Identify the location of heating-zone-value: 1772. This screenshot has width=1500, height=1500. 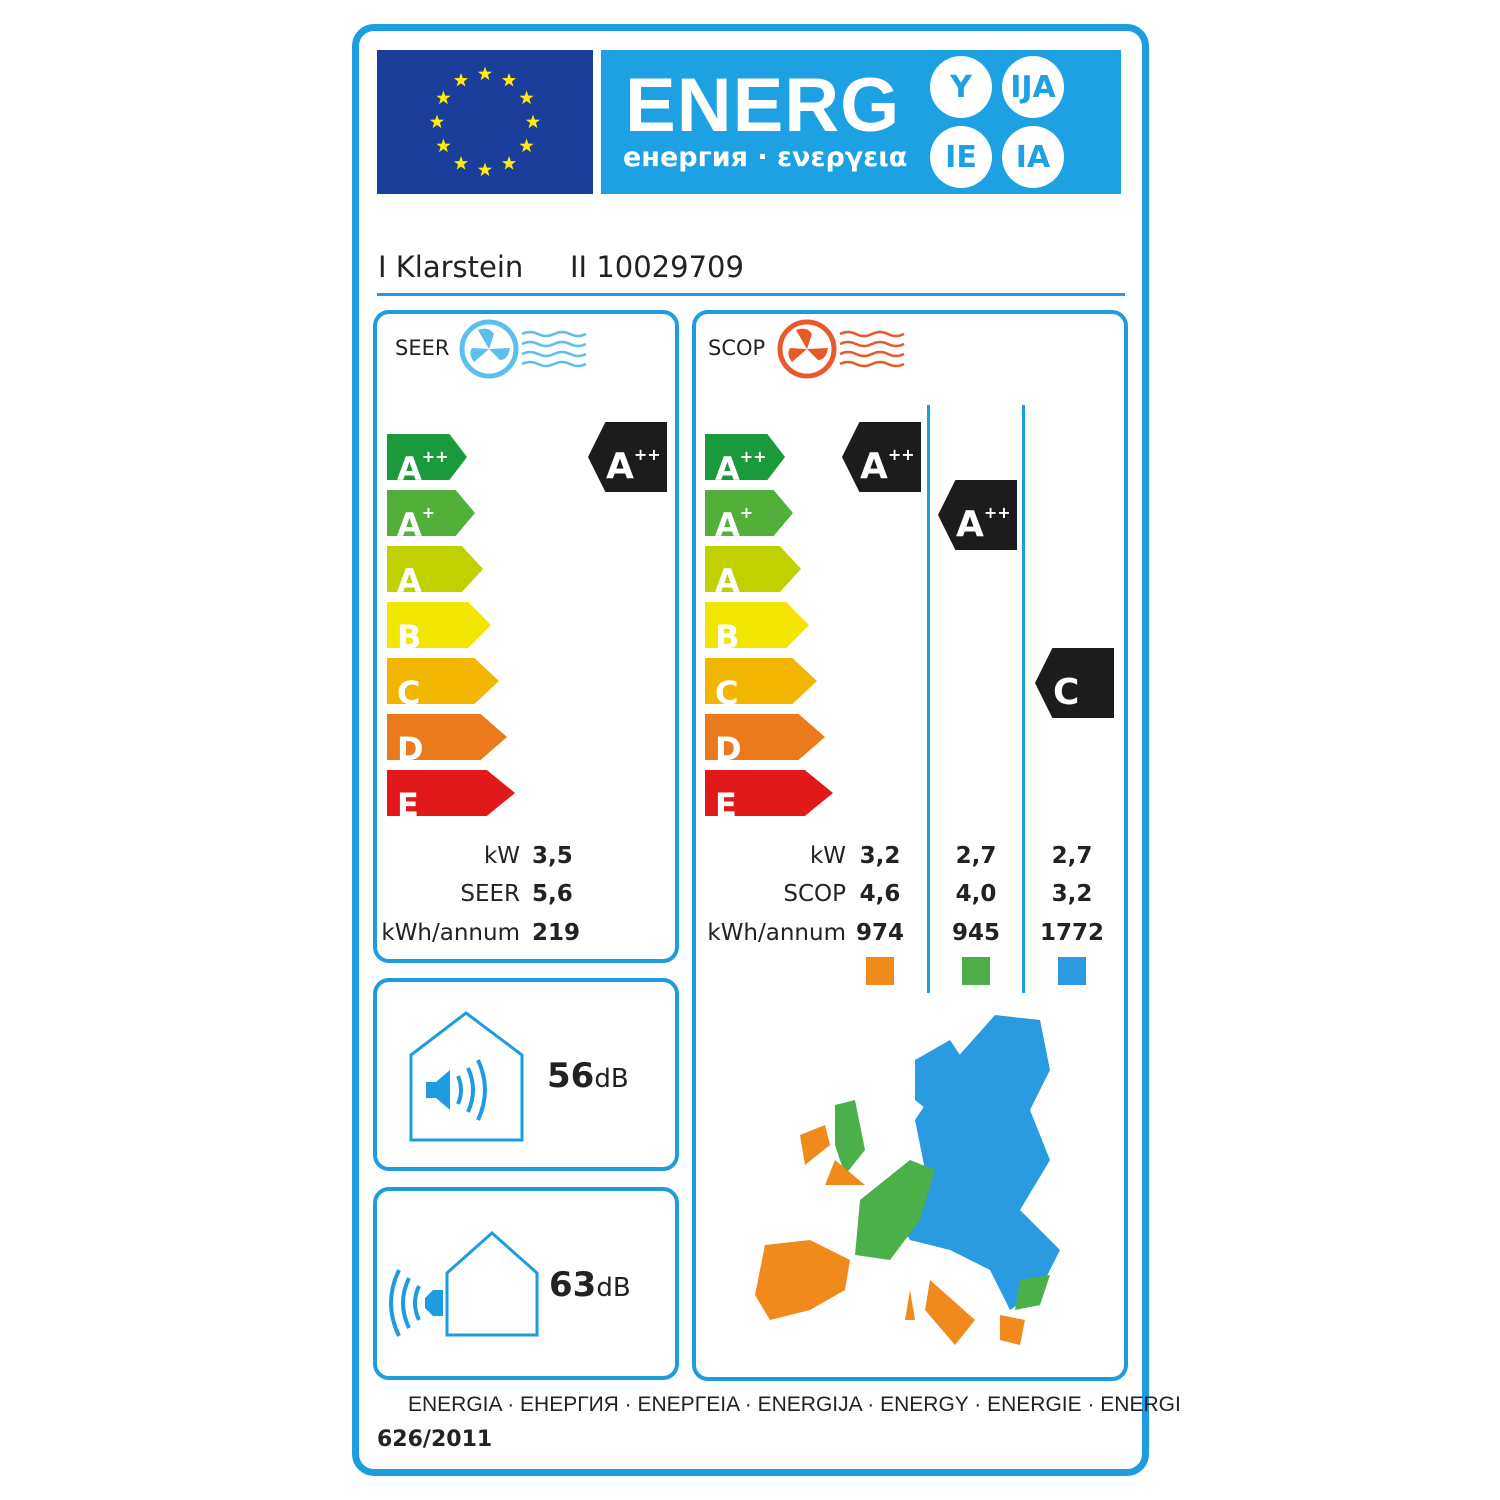
(1071, 933).